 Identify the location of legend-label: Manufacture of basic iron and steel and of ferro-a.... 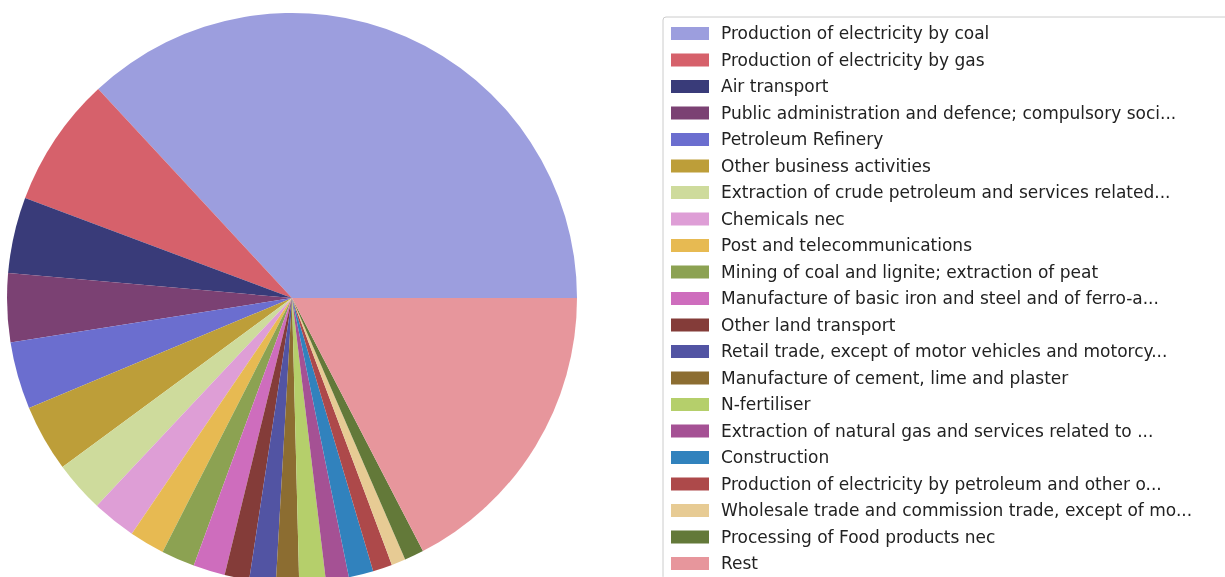
(940, 298).